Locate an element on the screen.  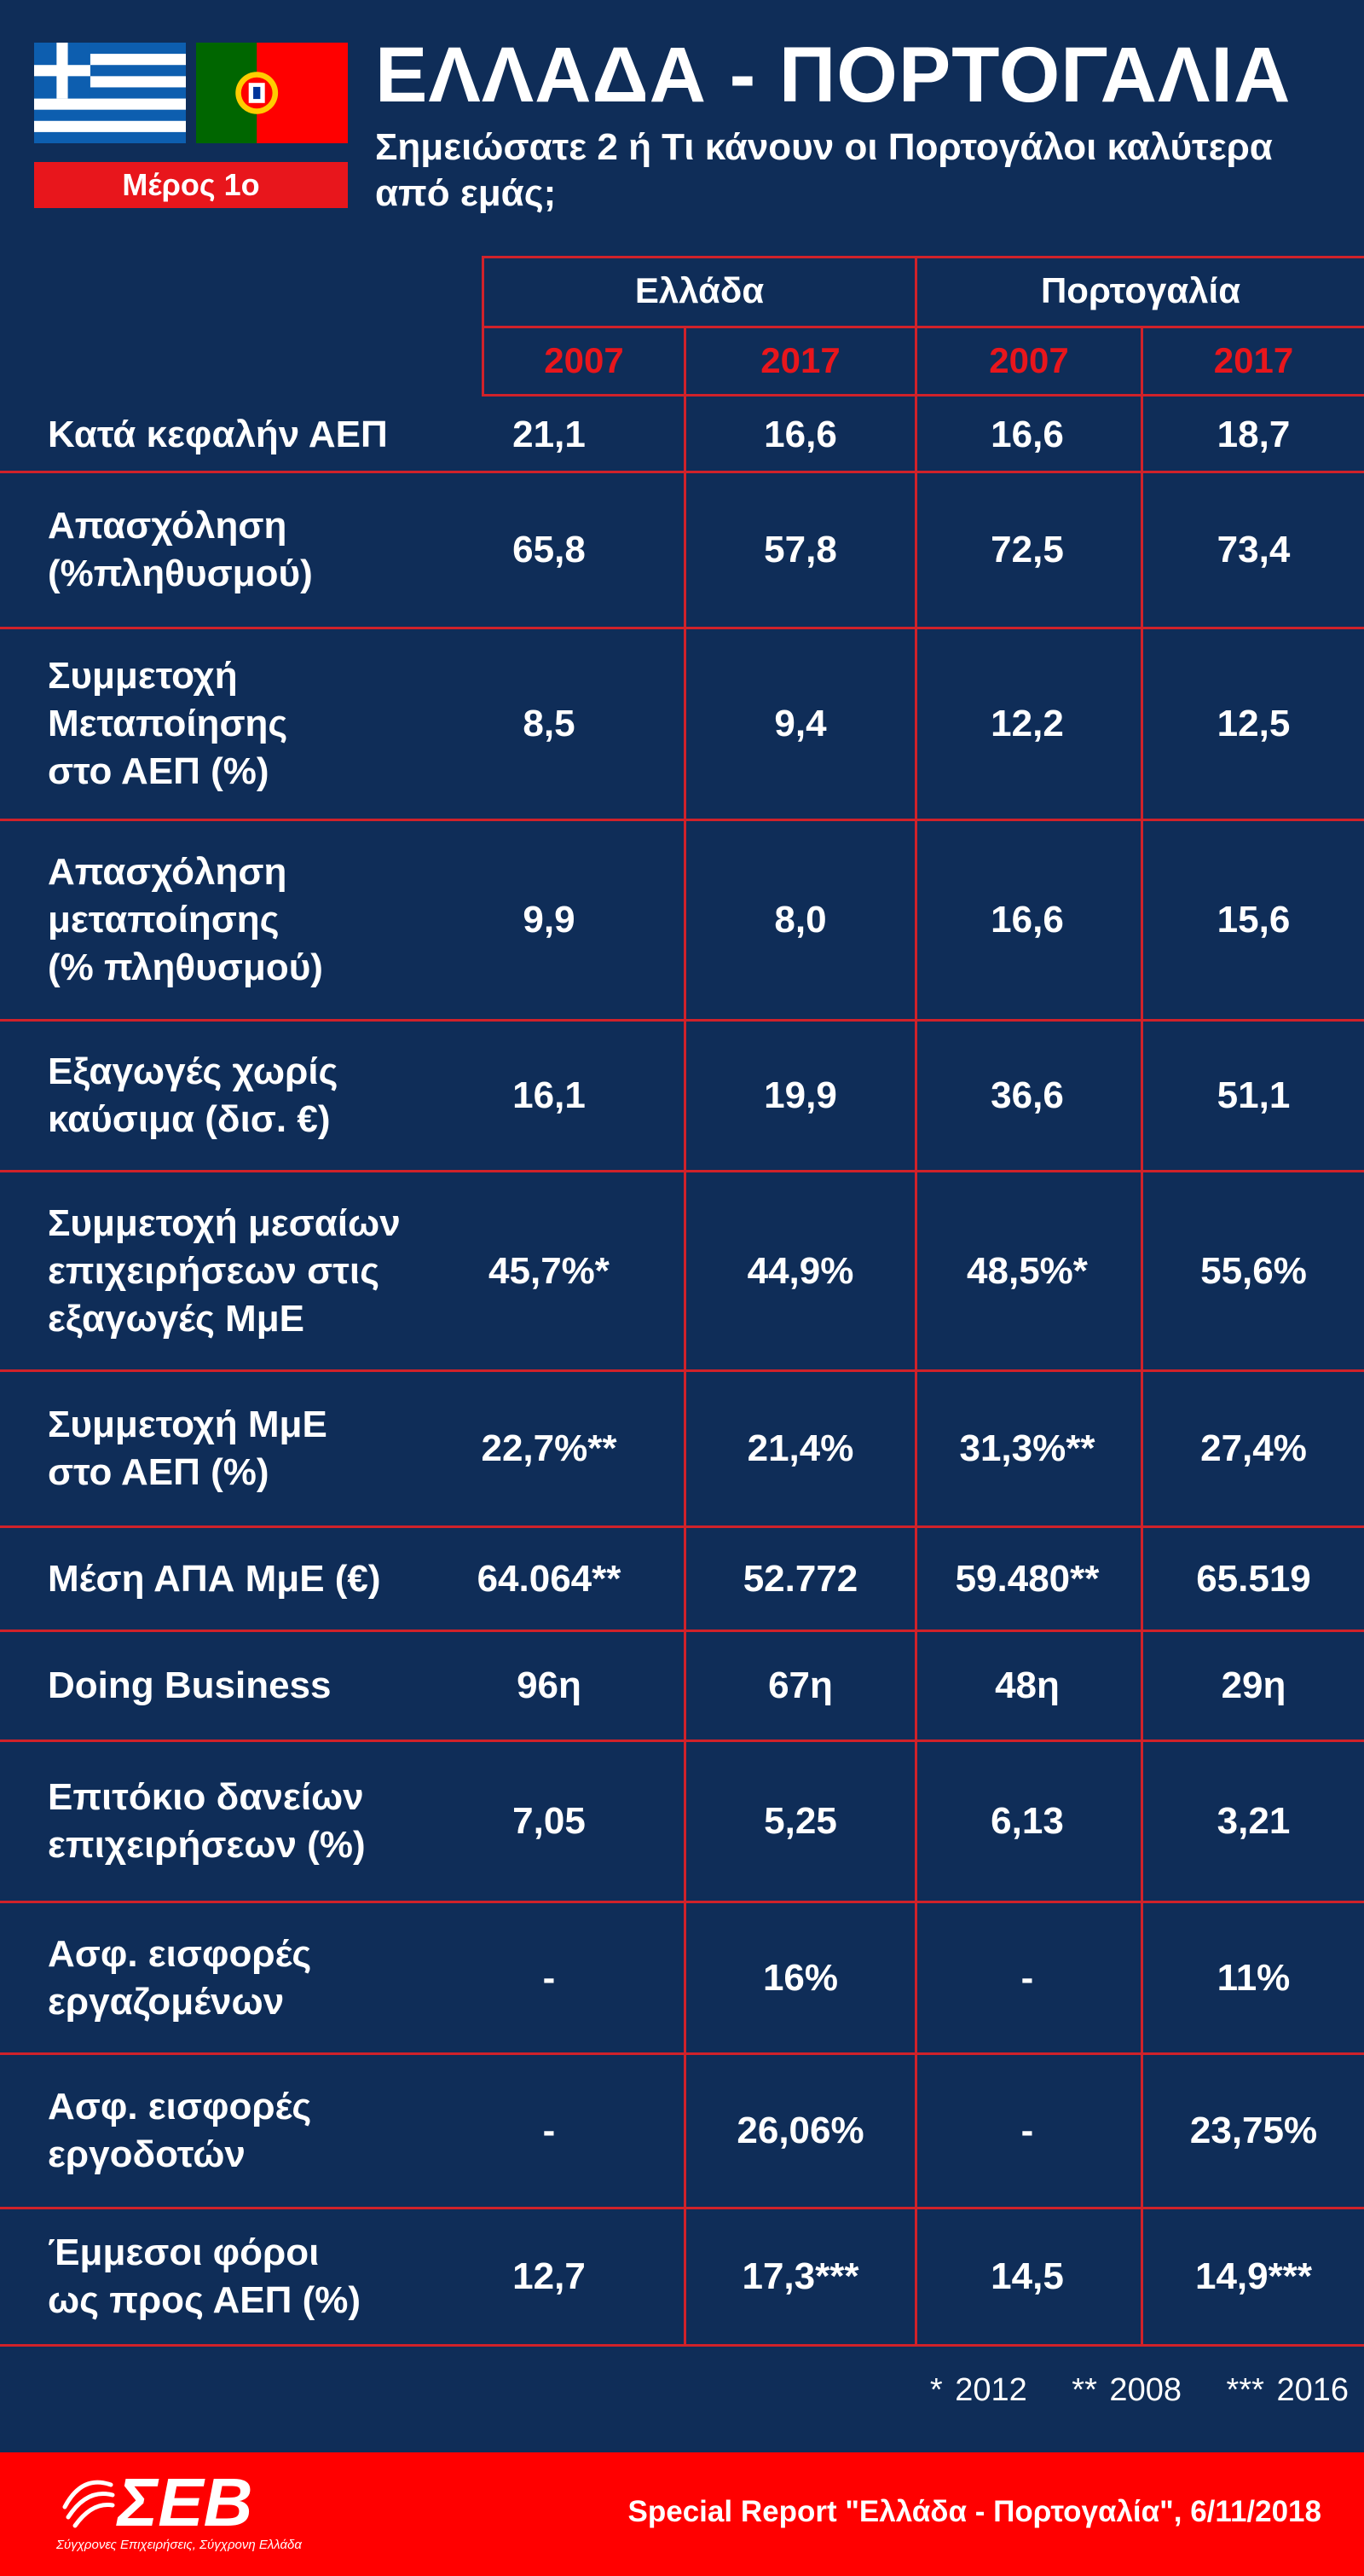
row-label: Συμμετοχή Μεταποίησης στο ΑΕΠ (%) is located at coordinates (168, 723).